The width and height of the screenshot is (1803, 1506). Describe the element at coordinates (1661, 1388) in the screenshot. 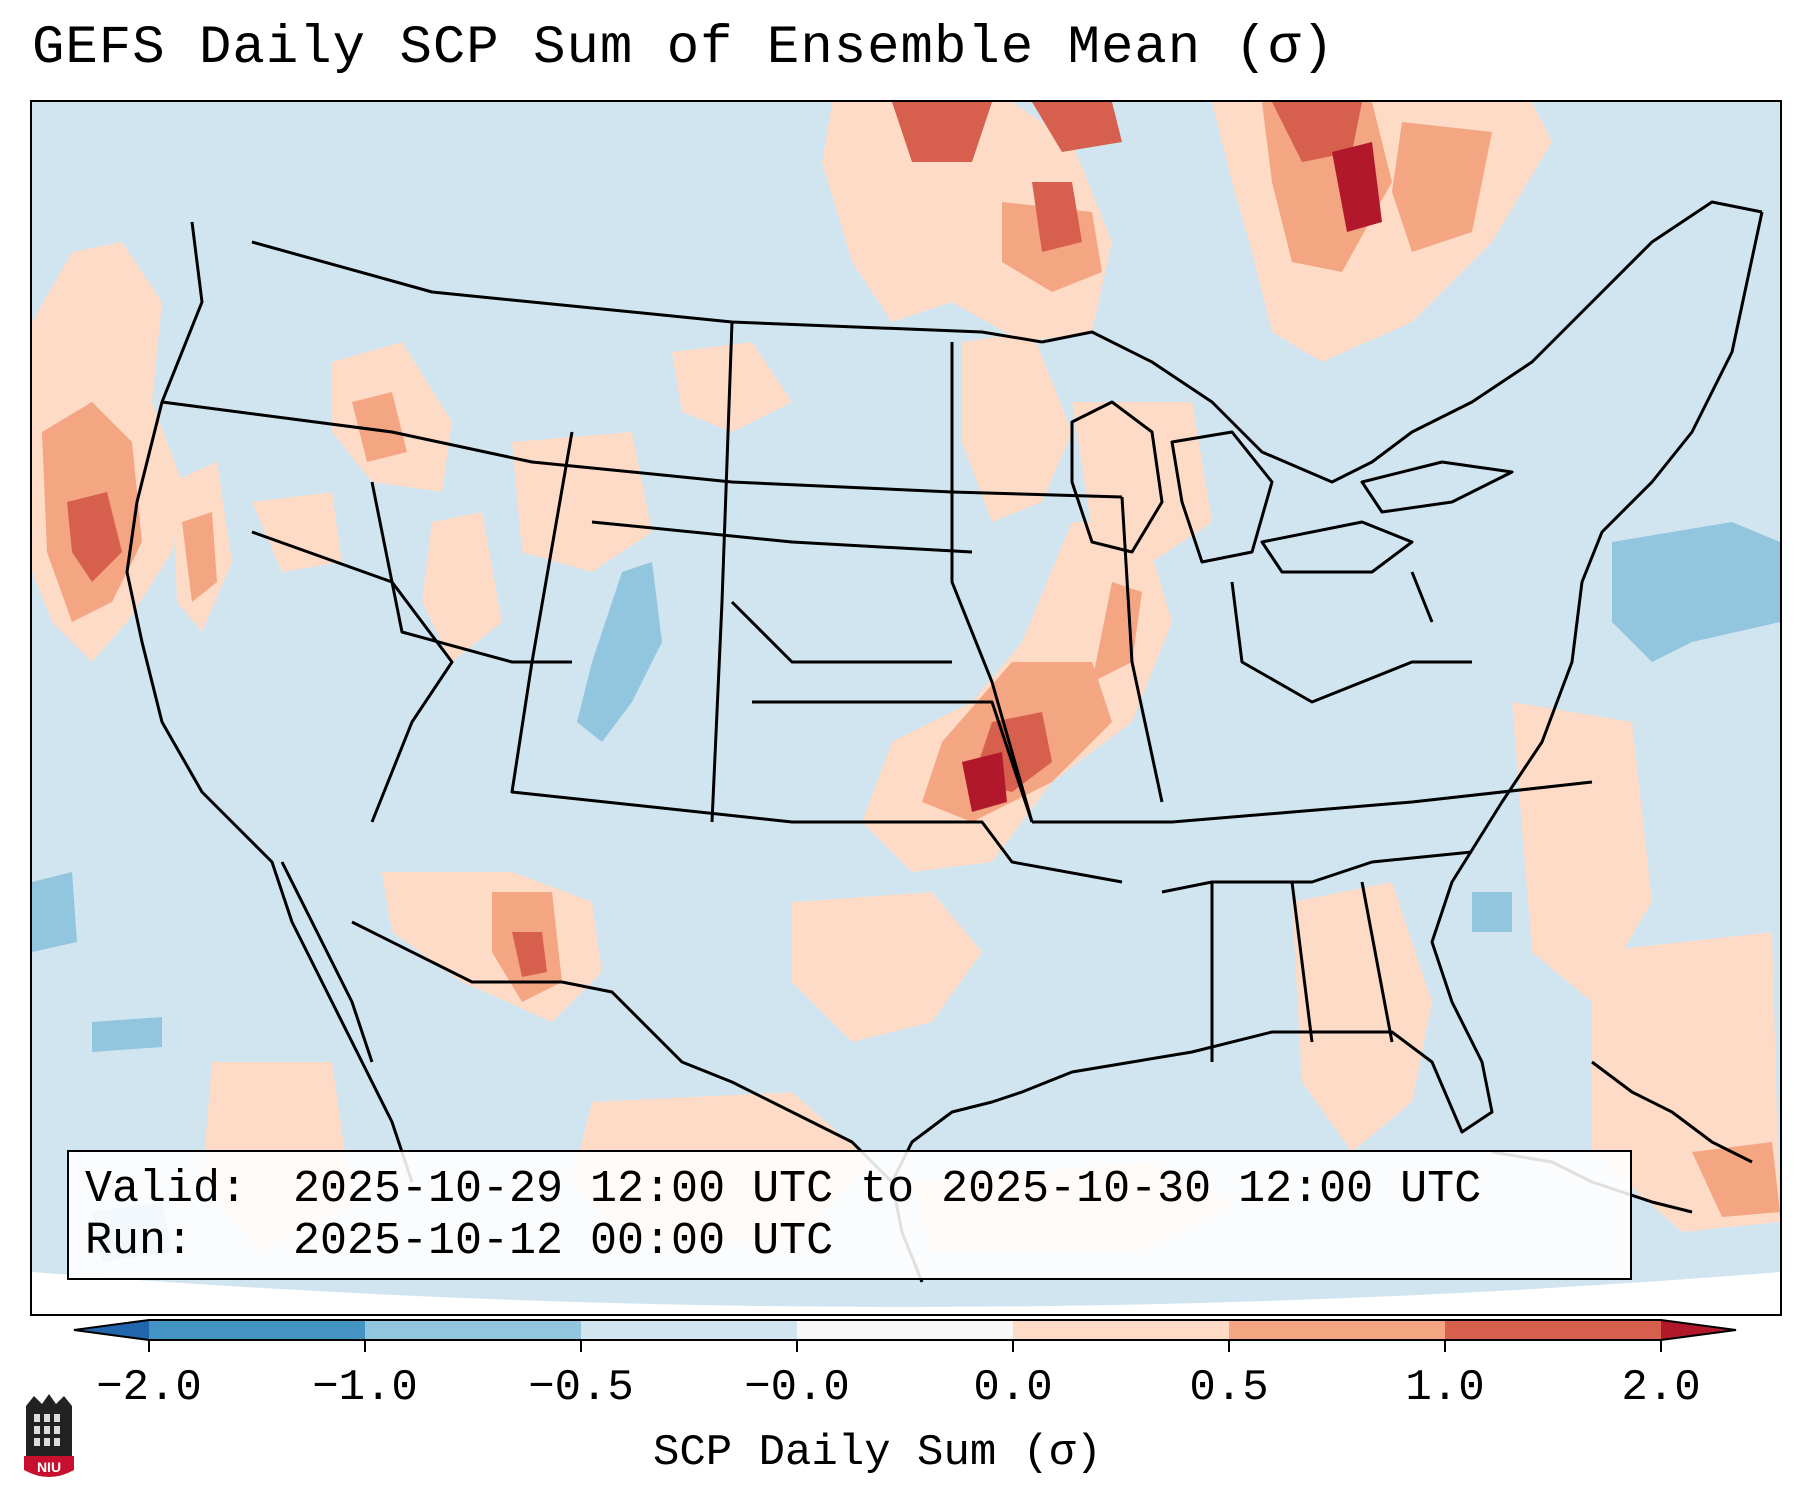

I see `colorbar-tick-label: 2.0` at that location.